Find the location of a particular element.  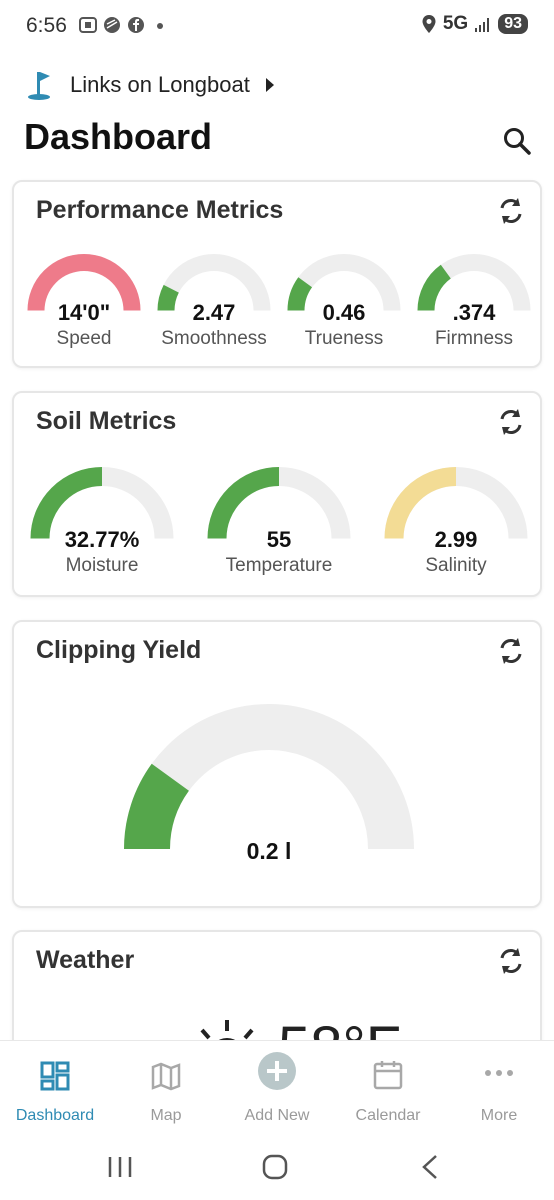

screenshot-icon is located at coordinates (88, 25).